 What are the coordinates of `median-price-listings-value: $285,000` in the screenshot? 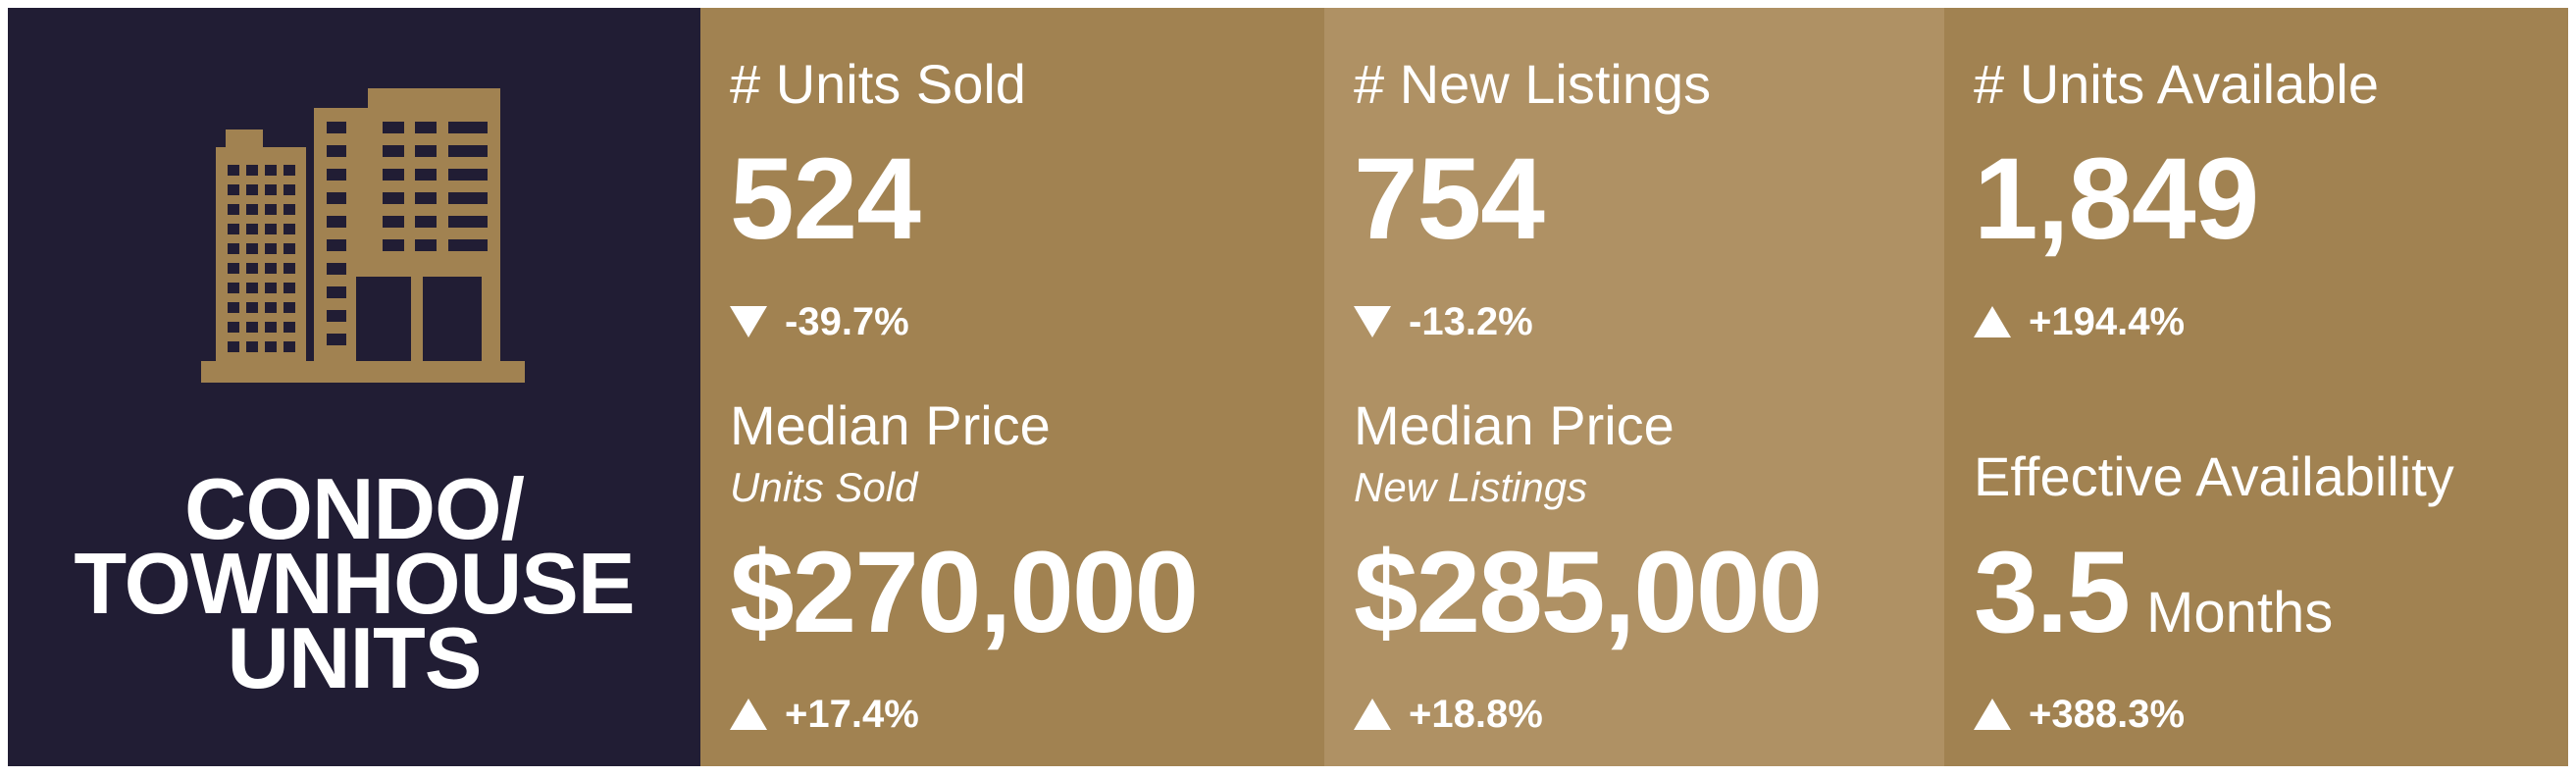 It's located at (1588, 592).